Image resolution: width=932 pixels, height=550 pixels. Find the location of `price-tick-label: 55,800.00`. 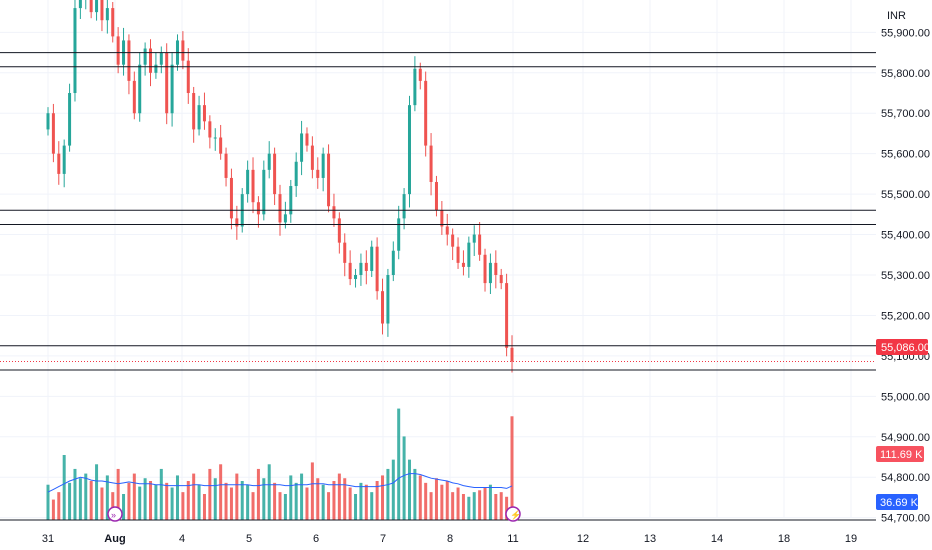

price-tick-label: 55,800.00 is located at coordinates (905, 74).